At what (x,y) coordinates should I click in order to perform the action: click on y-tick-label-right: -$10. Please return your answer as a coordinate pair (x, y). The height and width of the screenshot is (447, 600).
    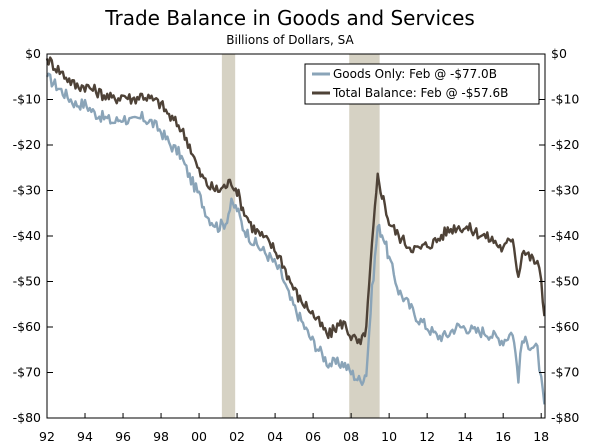
    Looking at the image, I should click on (565, 99).